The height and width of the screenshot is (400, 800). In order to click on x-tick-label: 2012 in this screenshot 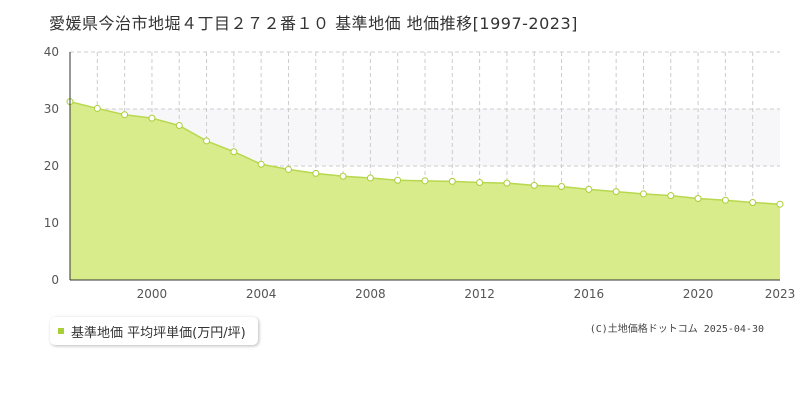, I will do `click(479, 294)`.